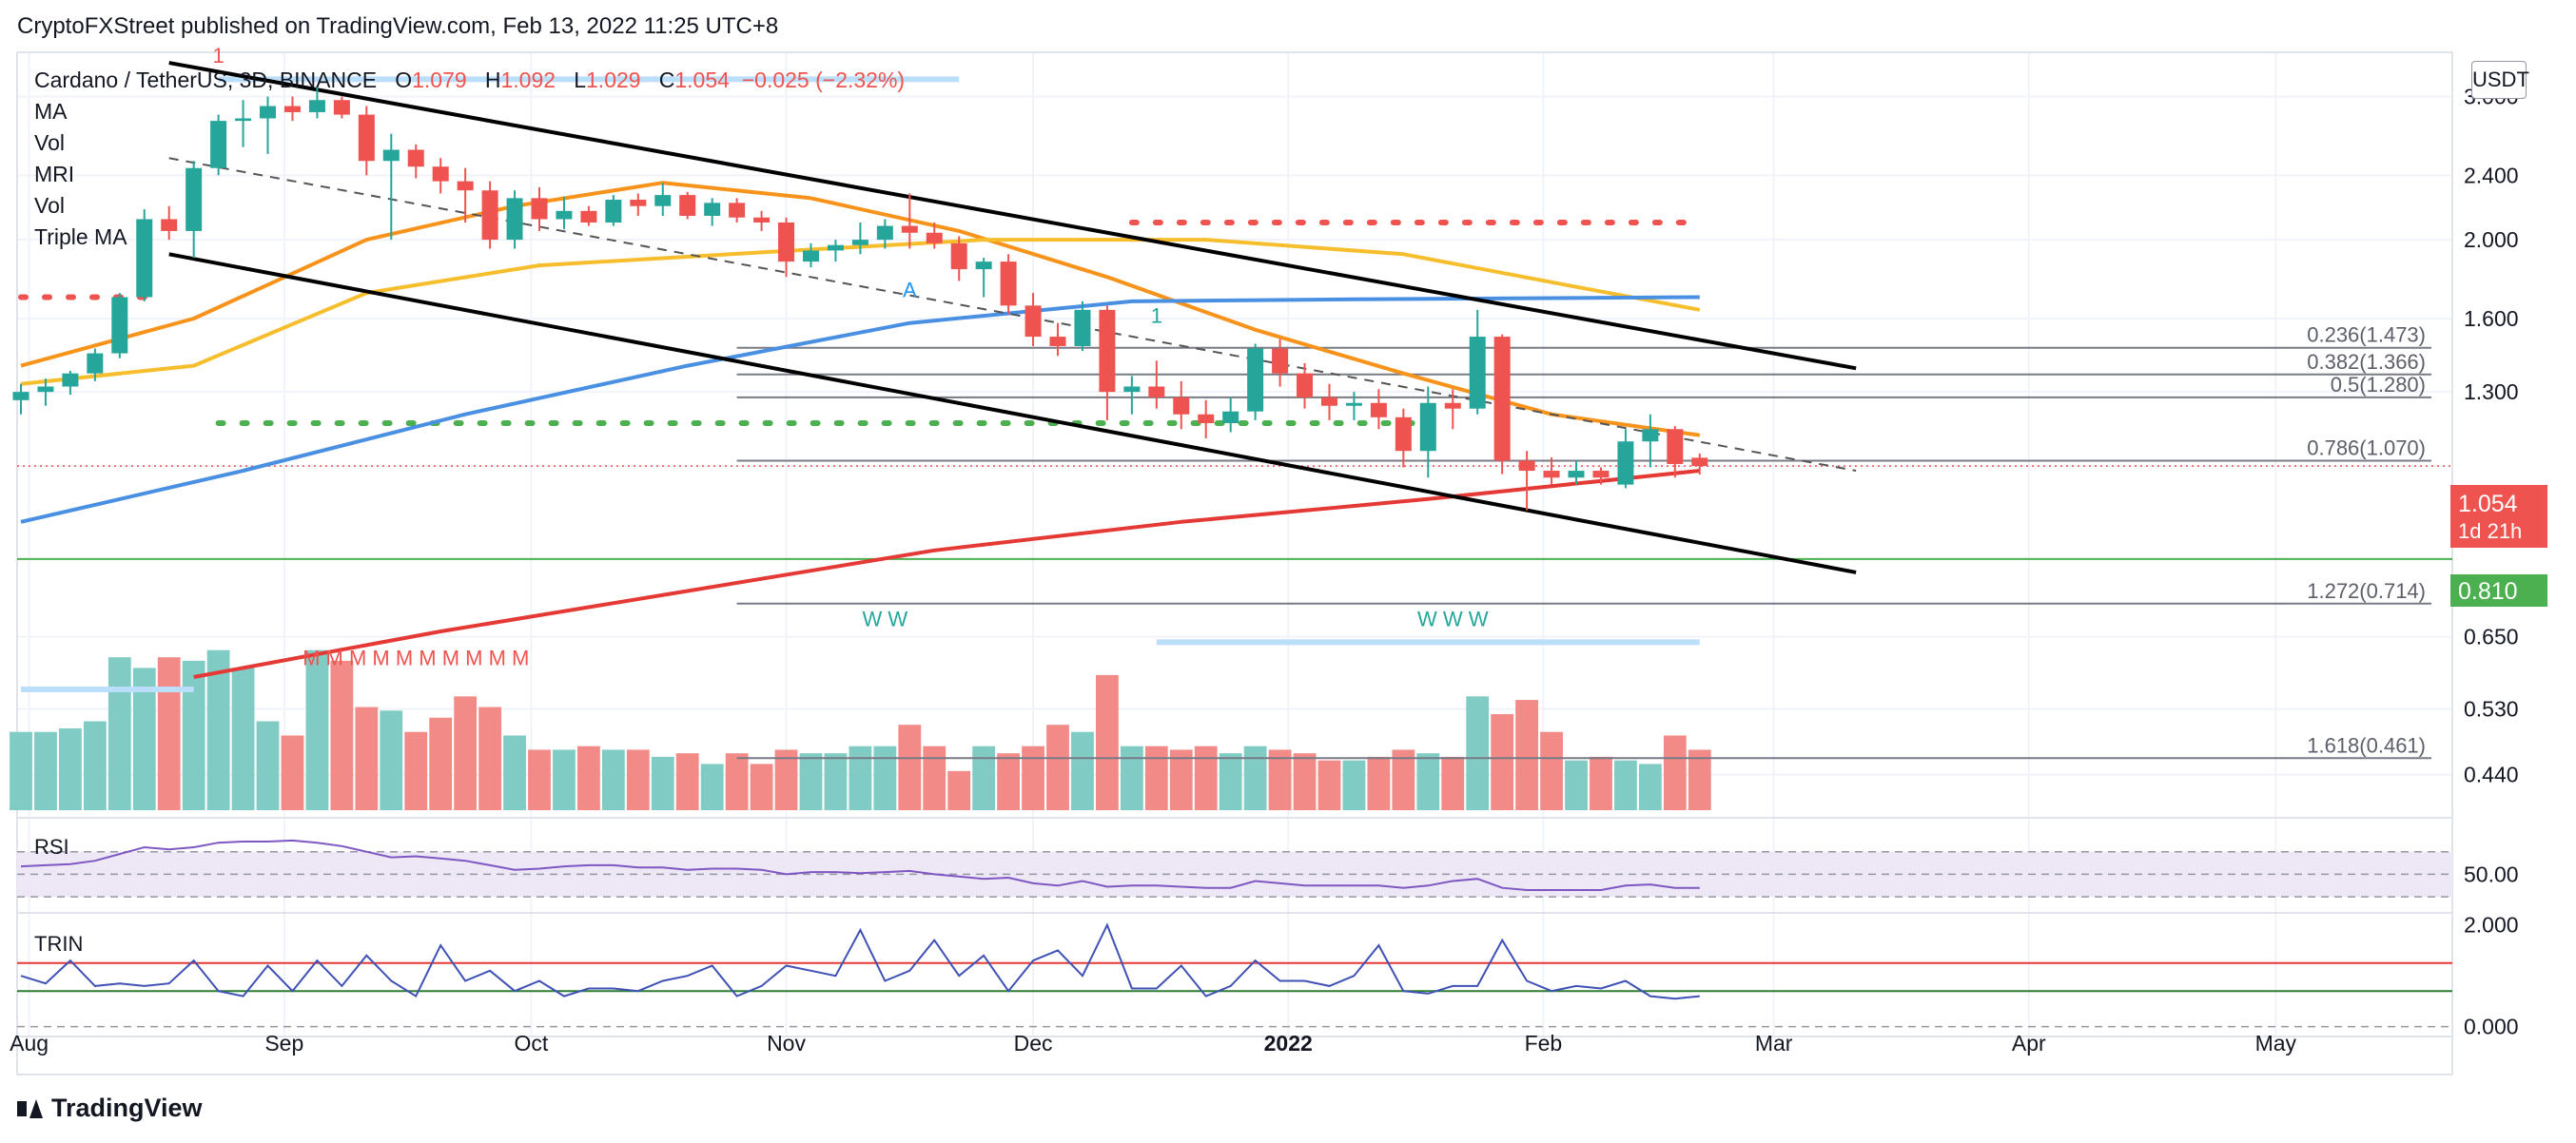 This screenshot has width=2576, height=1143. What do you see at coordinates (51, 111) in the screenshot?
I see `indicator-ma: MA` at bounding box center [51, 111].